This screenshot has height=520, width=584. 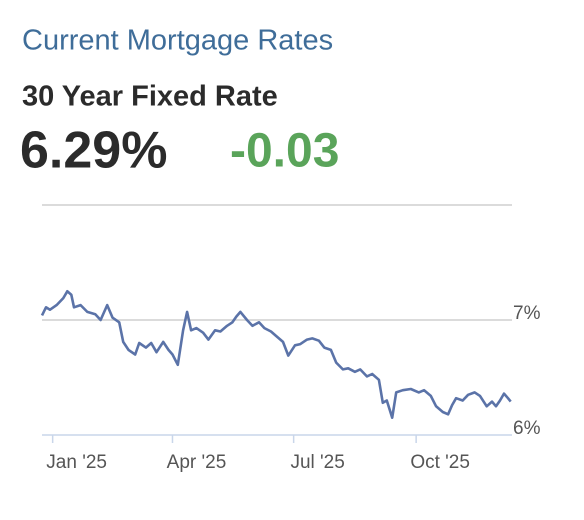 What do you see at coordinates (317, 462) in the screenshot?
I see `x-tick-label: Jul '25` at bounding box center [317, 462].